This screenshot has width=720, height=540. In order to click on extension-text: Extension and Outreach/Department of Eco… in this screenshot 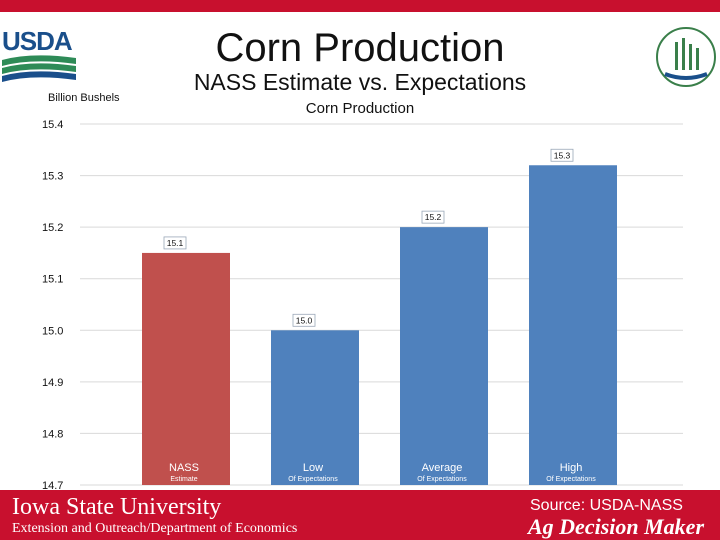, I will do `click(155, 528)`.